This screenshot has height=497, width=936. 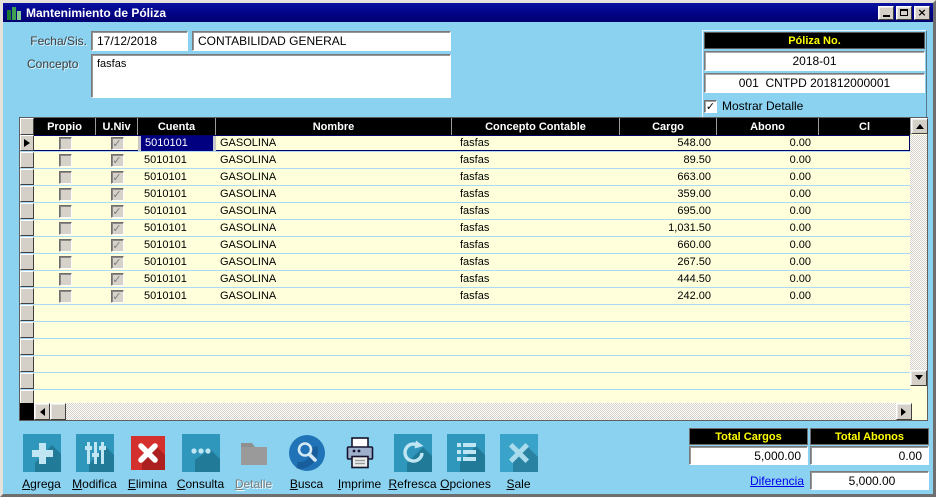 What do you see at coordinates (321, 41) in the screenshot?
I see `sistema-input` at bounding box center [321, 41].